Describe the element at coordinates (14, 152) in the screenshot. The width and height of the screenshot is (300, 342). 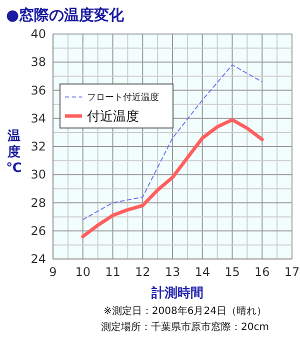
I see `y-axis-title: 温度℃` at that location.